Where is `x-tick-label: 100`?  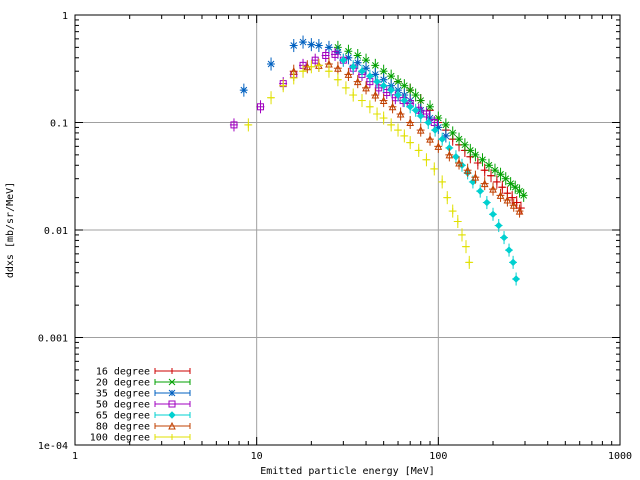
x-tick-label: 100 is located at coordinates (438, 456).